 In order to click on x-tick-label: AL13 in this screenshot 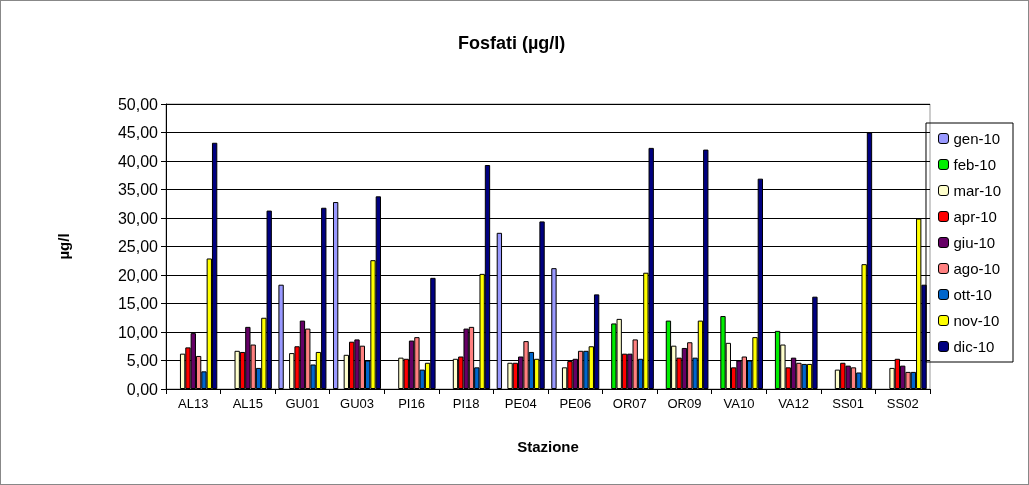, I will do `click(193, 403)`.